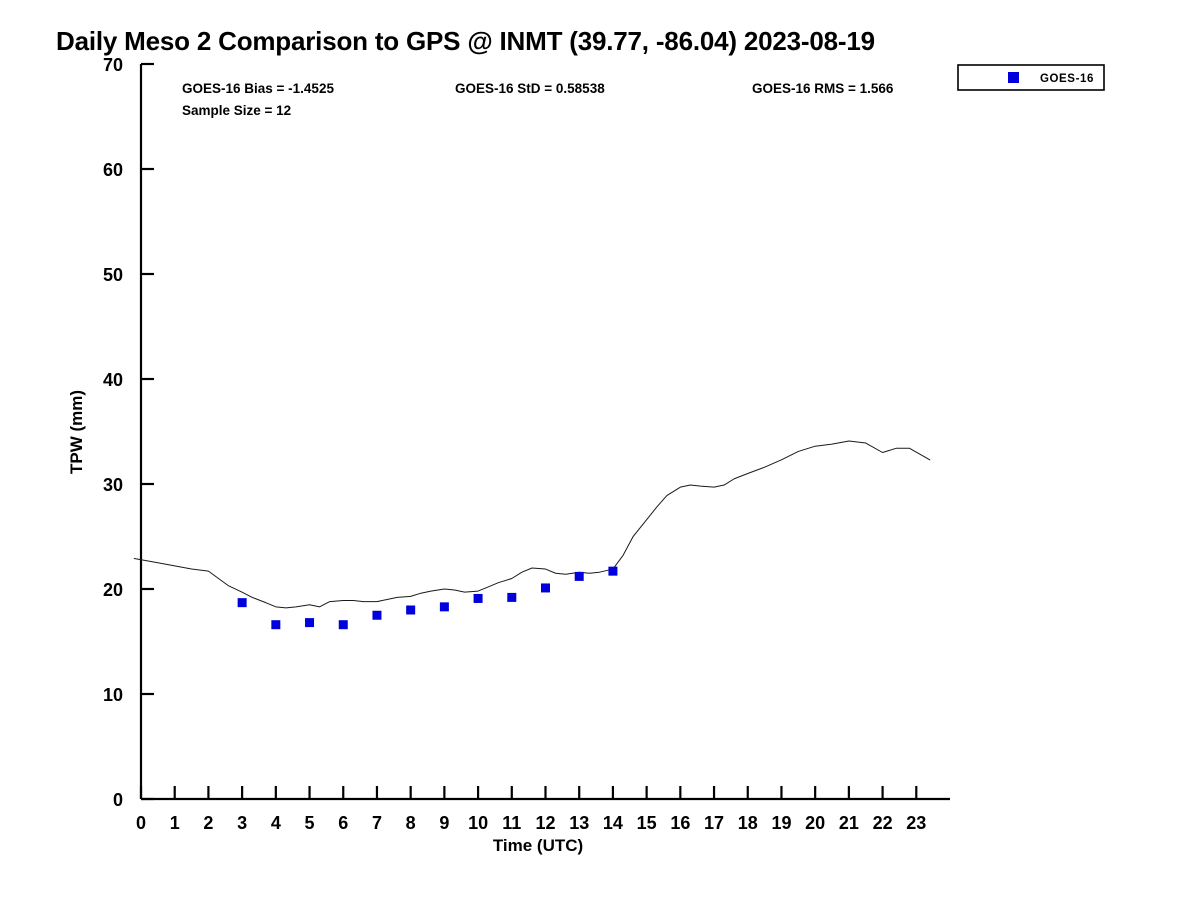 The width and height of the screenshot is (1200, 905). Describe the element at coordinates (113, 695) in the screenshot. I see `y-tick-label: 10` at that location.